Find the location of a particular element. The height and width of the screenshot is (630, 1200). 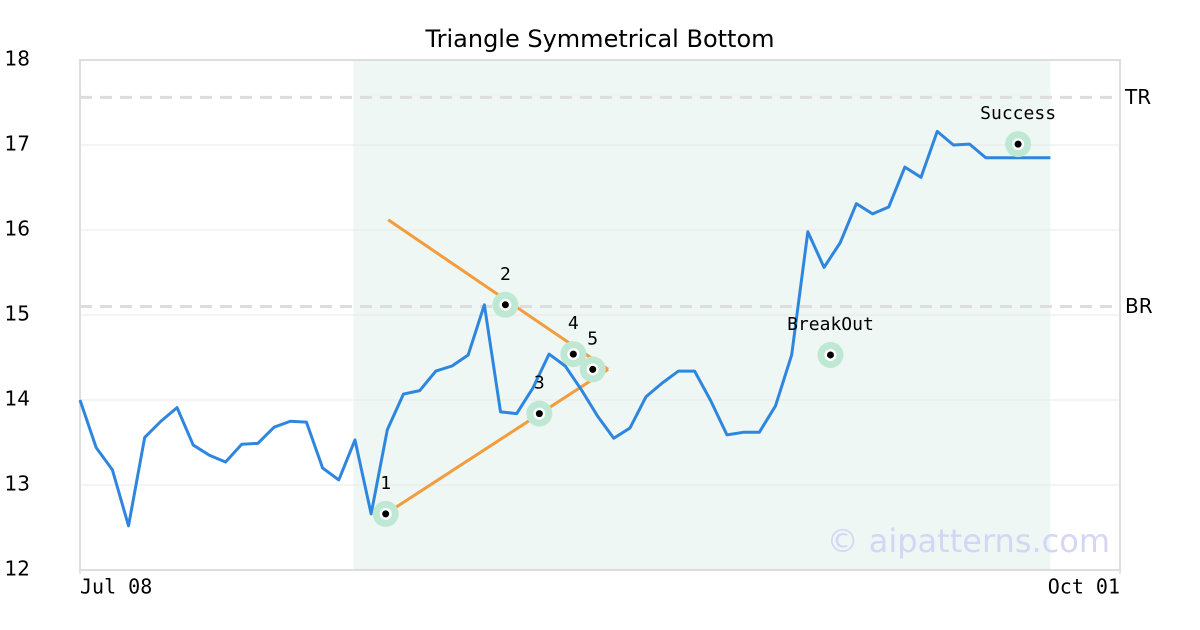

y-tick-label: 18 is located at coordinates (17, 59).